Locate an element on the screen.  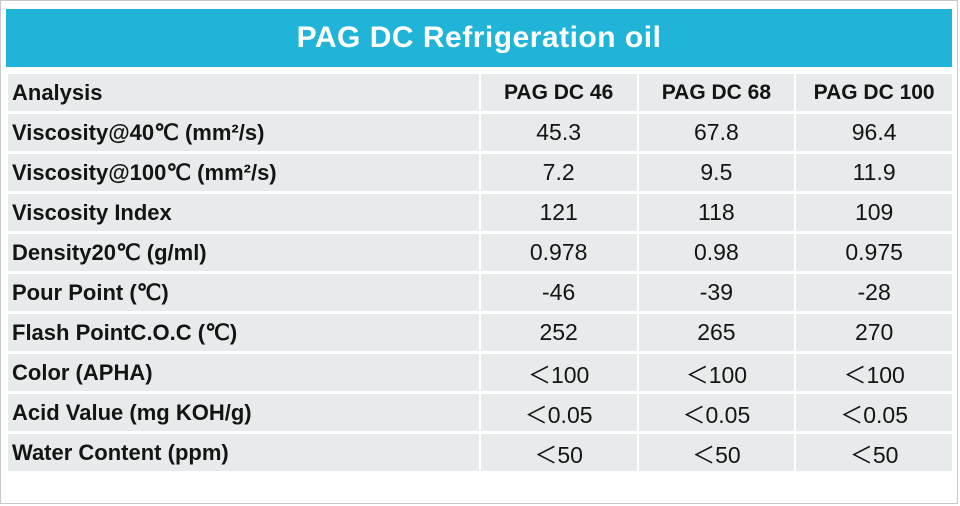
row-label: Water Content (ppm) is located at coordinates (243, 452).